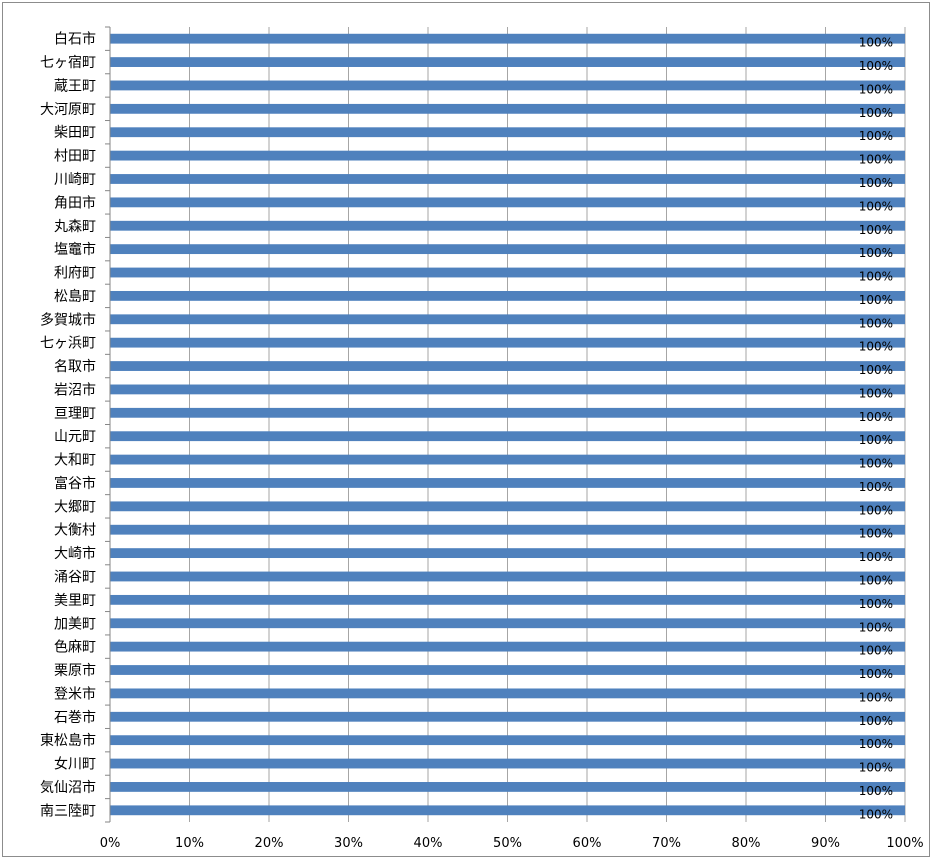  Describe the element at coordinates (68, 811) in the screenshot. I see `category-label: 南三陸町` at that location.